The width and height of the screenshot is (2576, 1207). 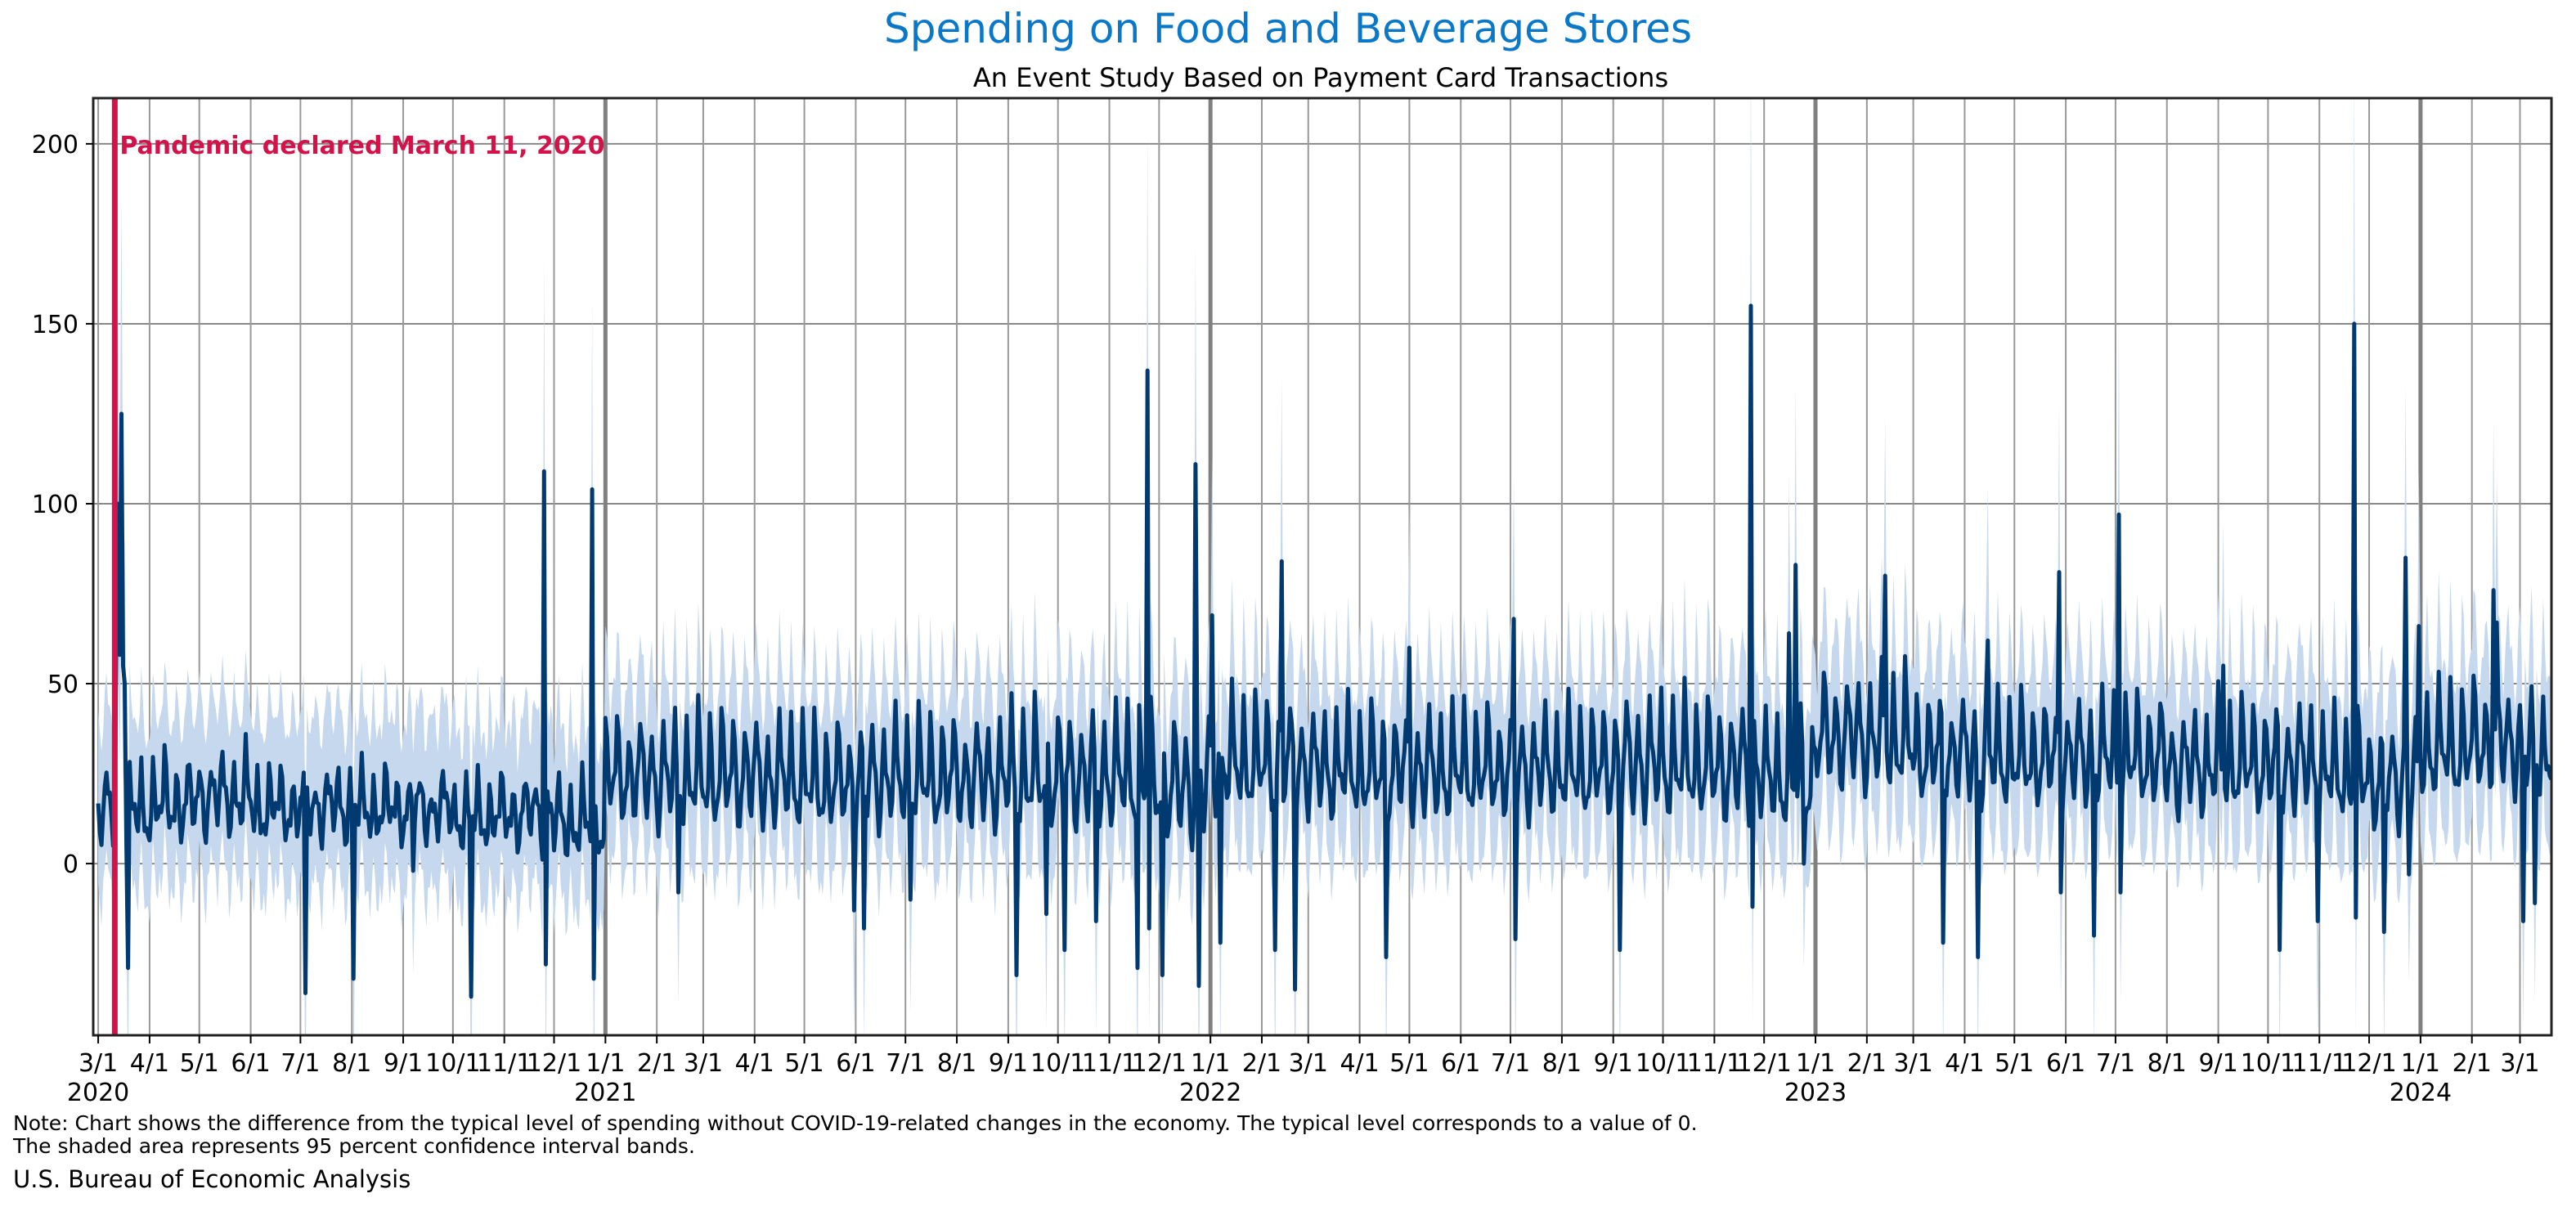 I want to click on x-year-label: 2022, so click(x=1210, y=1093).